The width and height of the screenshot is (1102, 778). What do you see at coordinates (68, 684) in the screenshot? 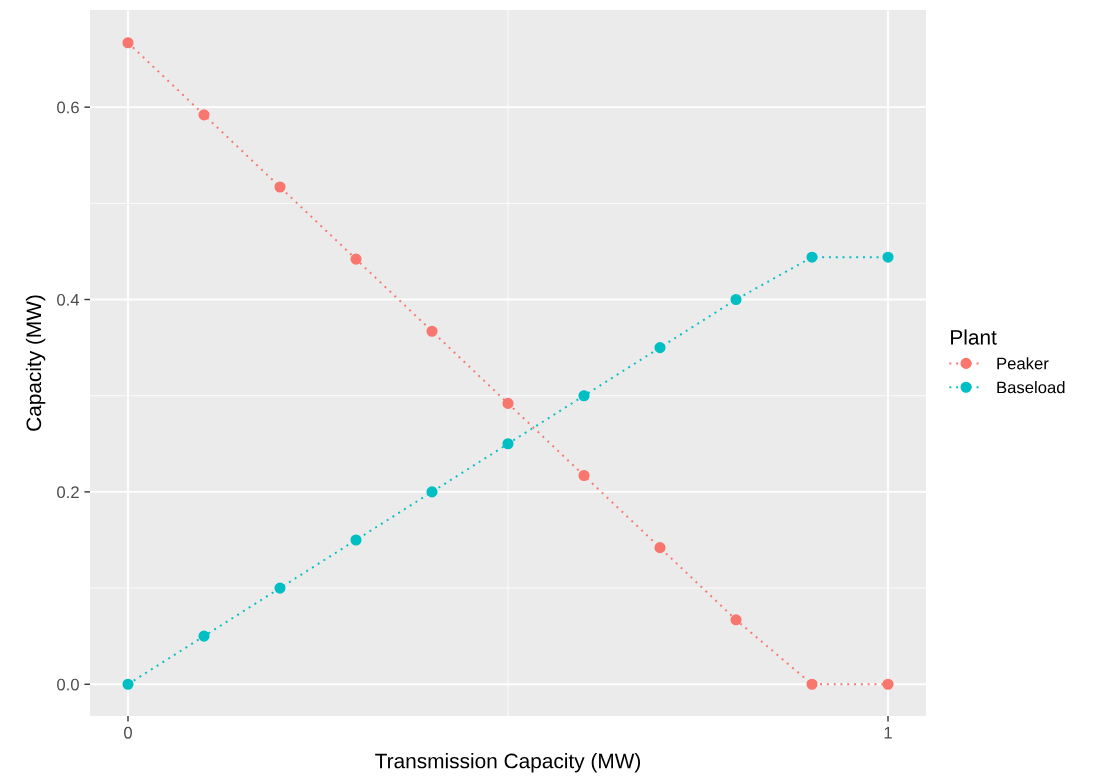
I see `y-tick-label: 0.0` at bounding box center [68, 684].